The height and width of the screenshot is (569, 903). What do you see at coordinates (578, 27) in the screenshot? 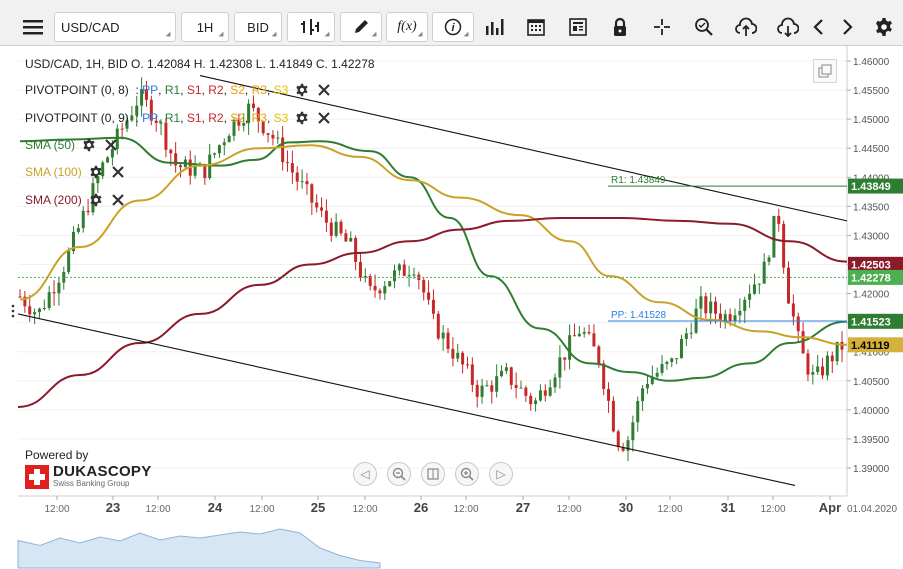
I see `news-button` at bounding box center [578, 27].